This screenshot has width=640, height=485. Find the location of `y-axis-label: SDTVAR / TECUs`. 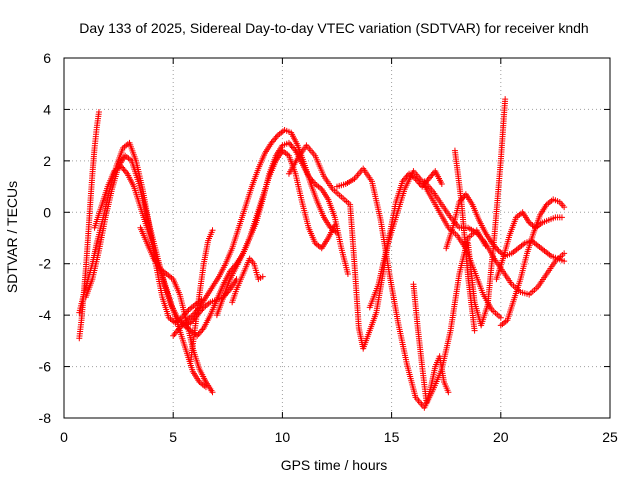

y-axis-label: SDTVAR / TECUs is located at coordinates (12, 237).